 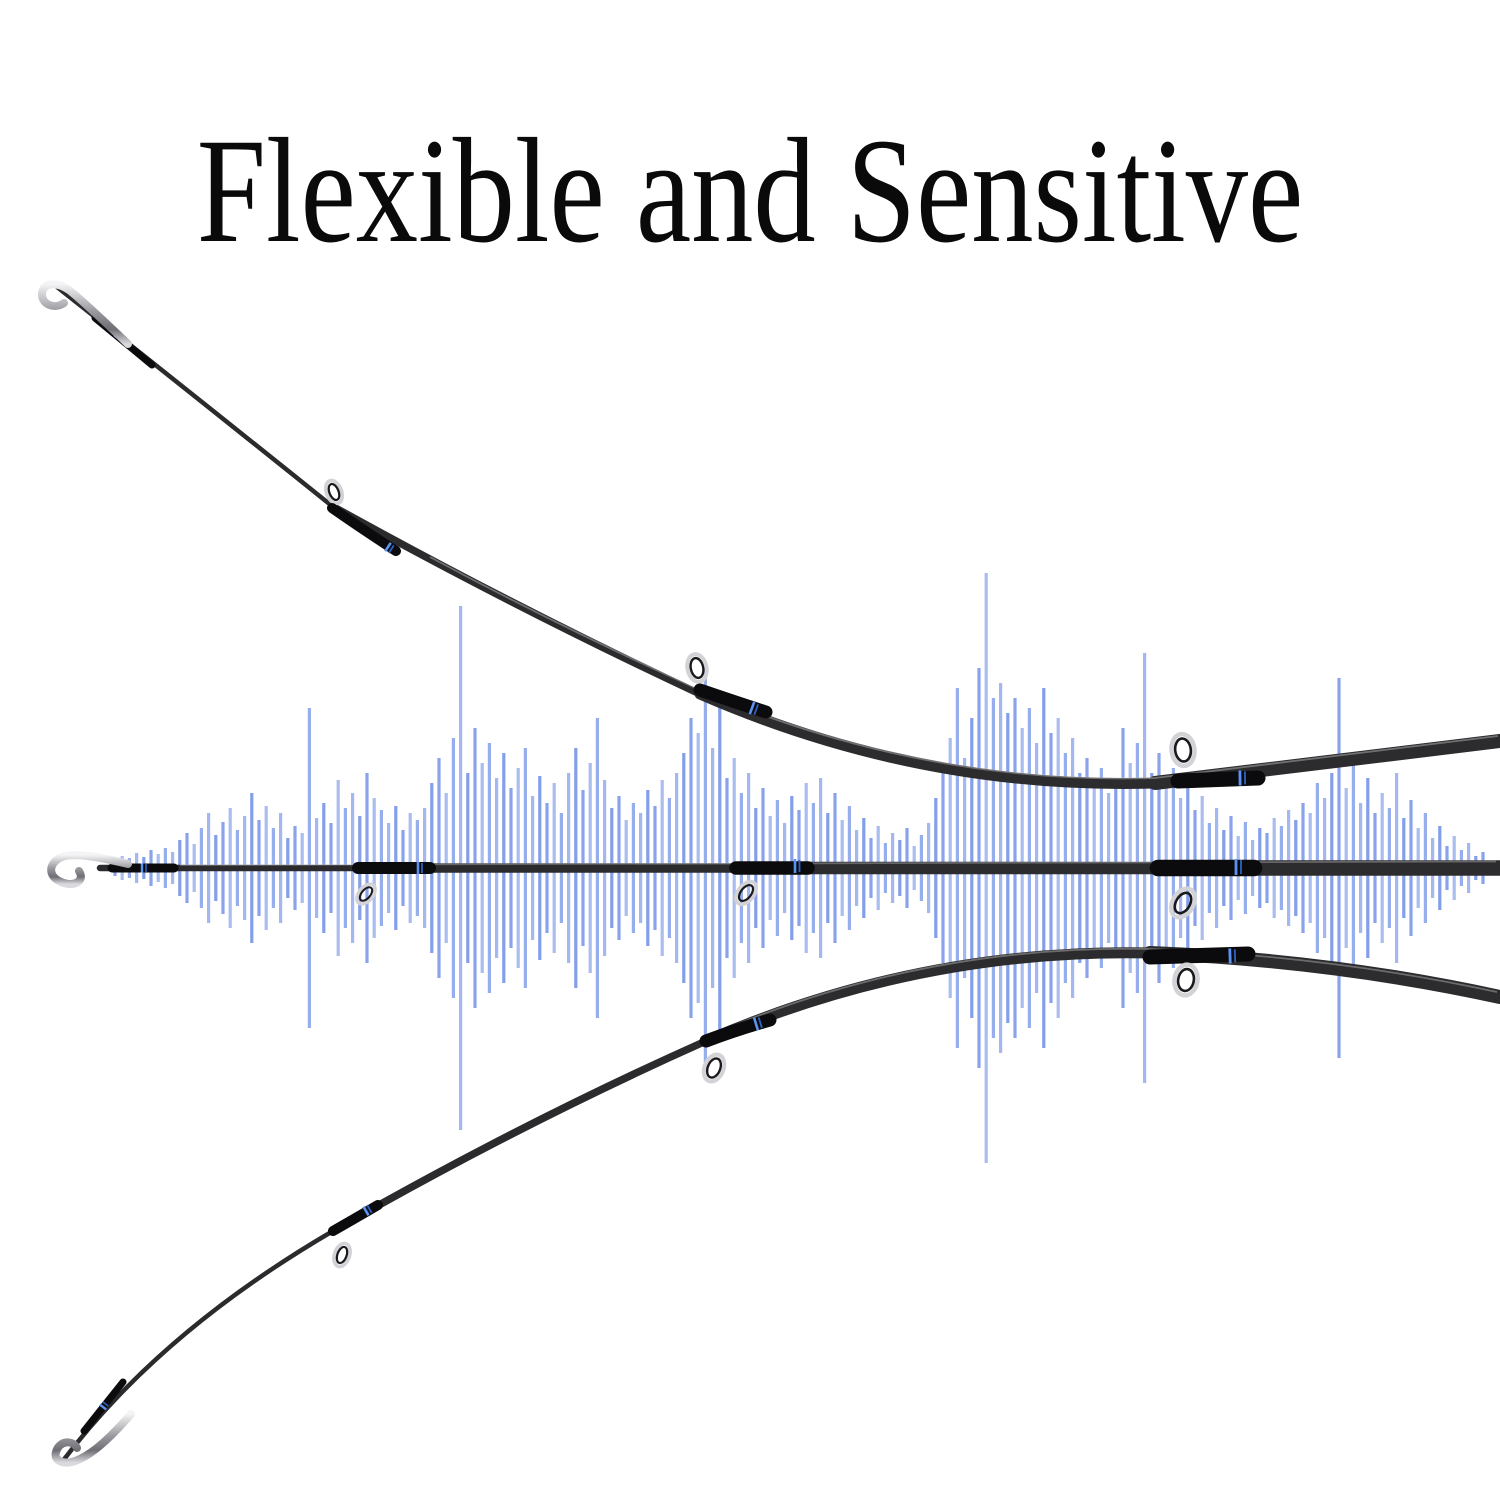 I want to click on rod-bottom-sheen, so click(x=963, y=1051).